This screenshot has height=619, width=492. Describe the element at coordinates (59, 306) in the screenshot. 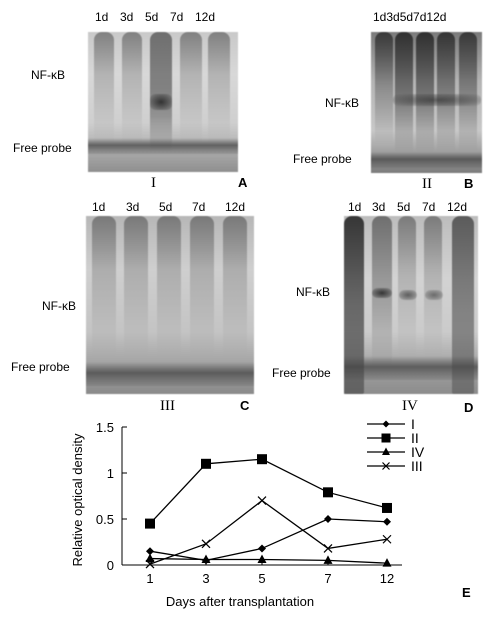

I see `nfkb-label-c: NF-κB` at that location.